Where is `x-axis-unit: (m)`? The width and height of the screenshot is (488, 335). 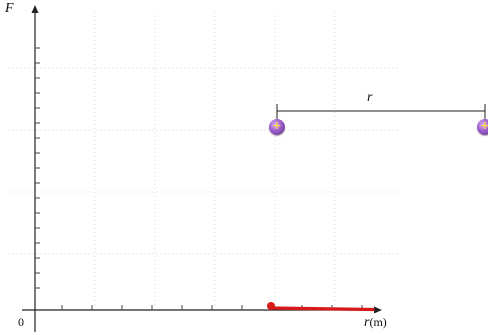
x-axis-unit: (m) is located at coordinates (378, 322).